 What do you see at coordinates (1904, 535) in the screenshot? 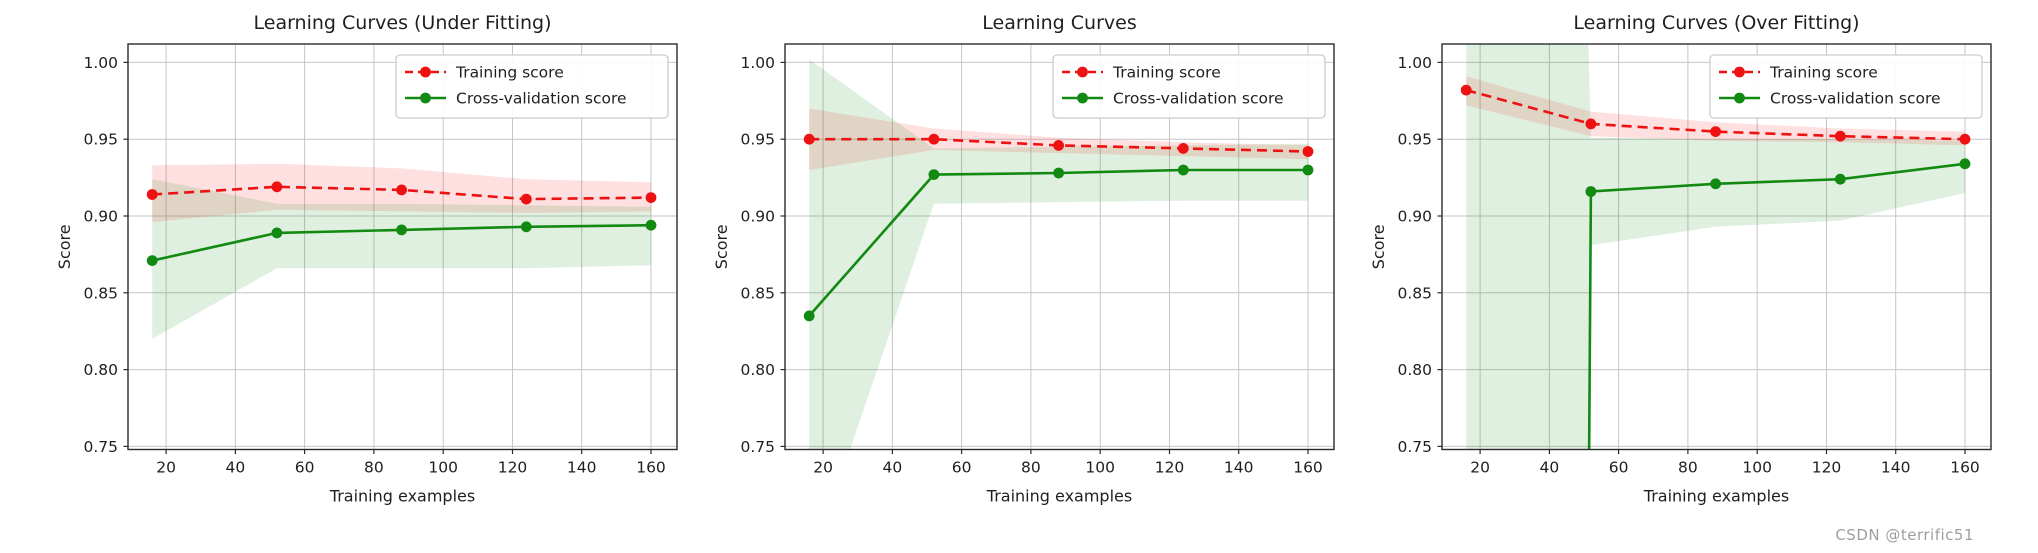
I see `watermark: CSDN @terrific51` at bounding box center [1904, 535].